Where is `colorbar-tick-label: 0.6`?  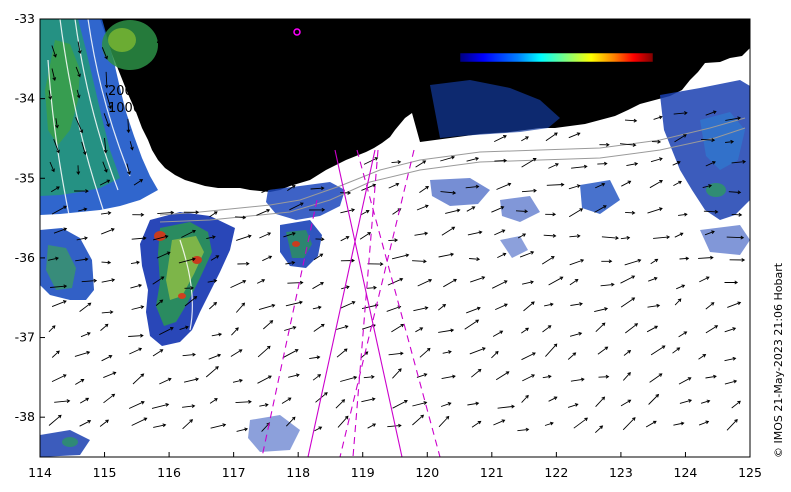 colorbar-tick-label: 0.6 is located at coordinates (576, 72).